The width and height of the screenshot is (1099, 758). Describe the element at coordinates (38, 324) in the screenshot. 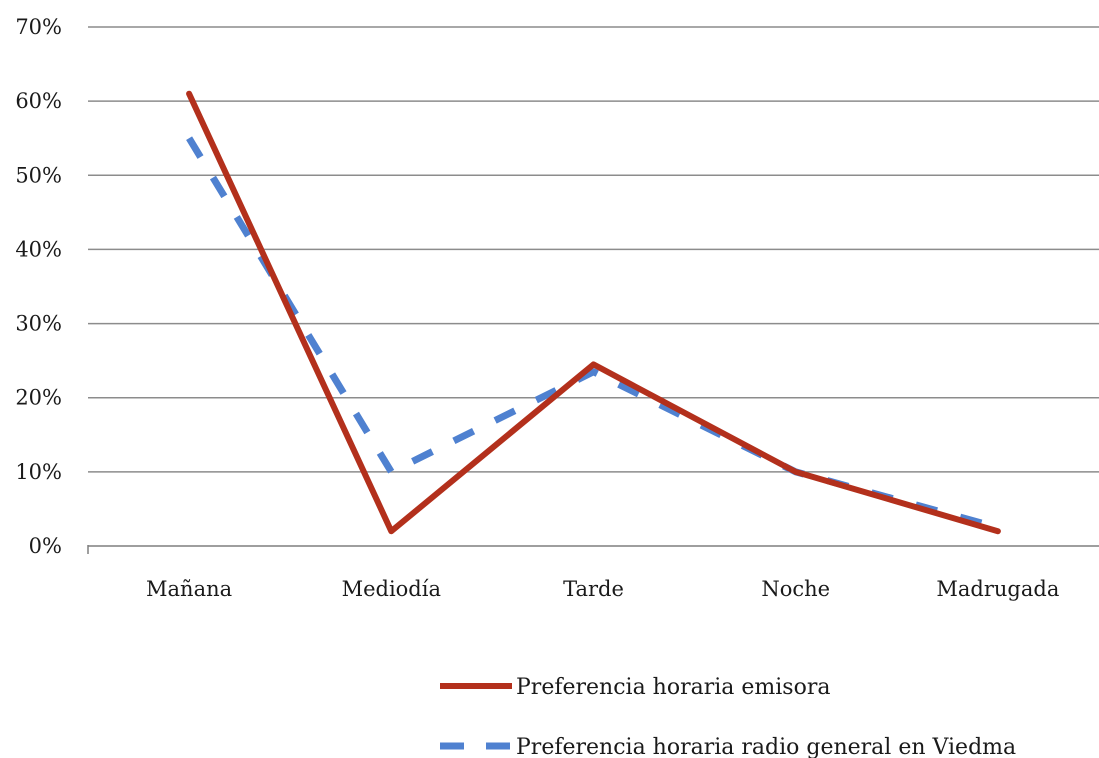

I see `y-tick-label: 30%` at that location.